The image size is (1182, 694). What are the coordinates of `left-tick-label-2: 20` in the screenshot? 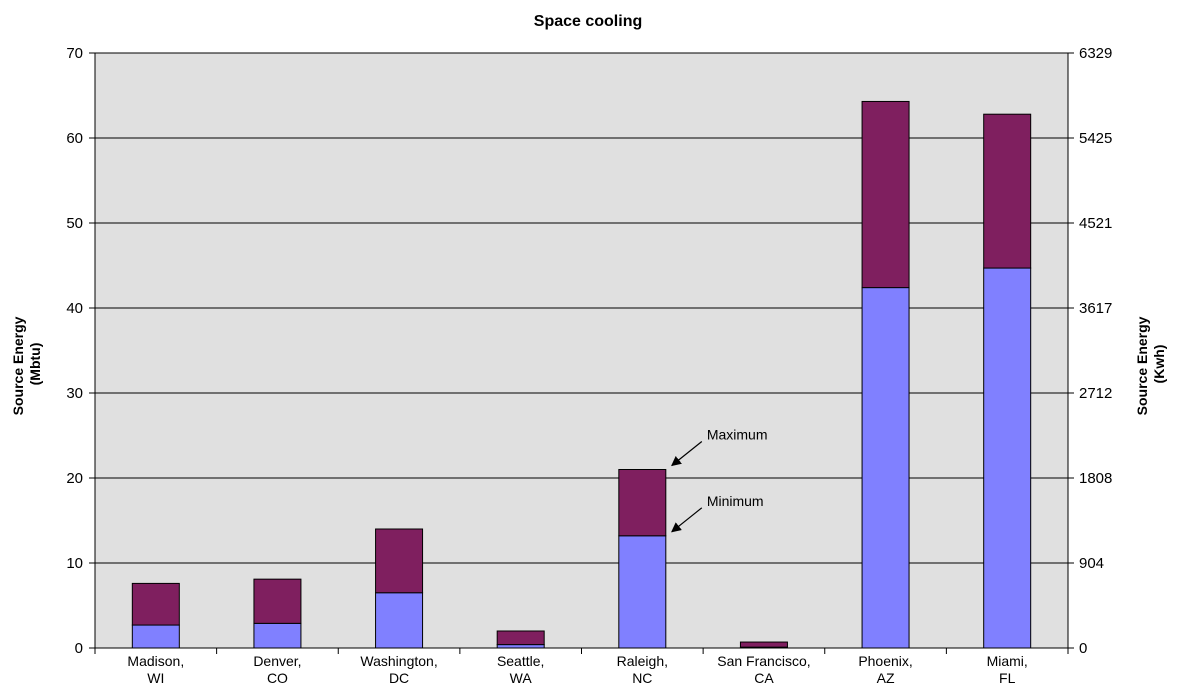 It's located at (74, 478).